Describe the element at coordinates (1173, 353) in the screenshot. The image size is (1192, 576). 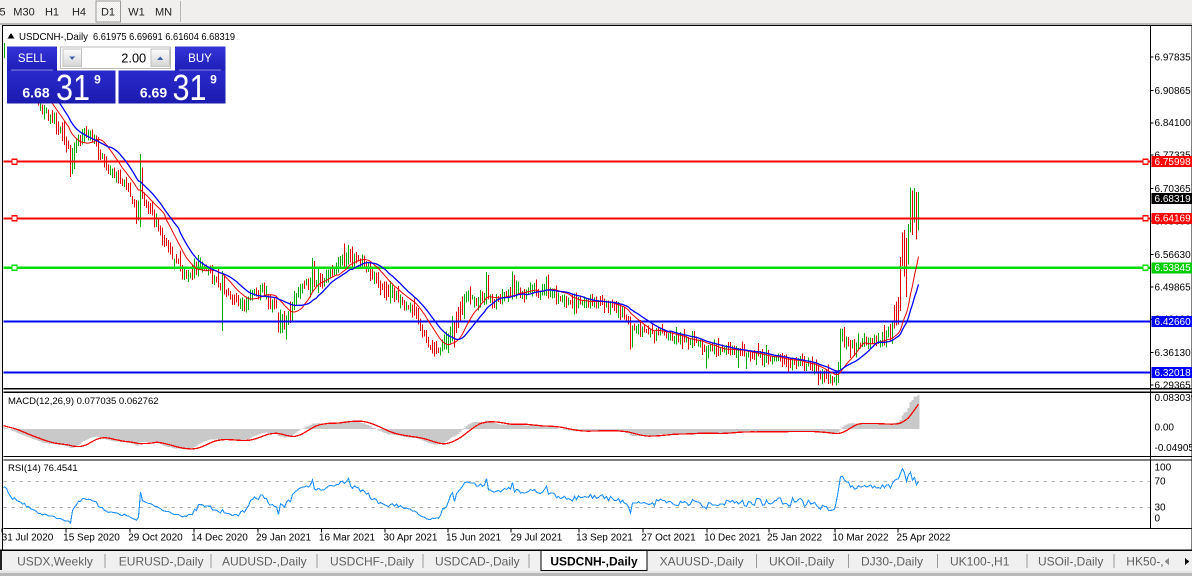
I see `svg-text: 6.36130` at that location.